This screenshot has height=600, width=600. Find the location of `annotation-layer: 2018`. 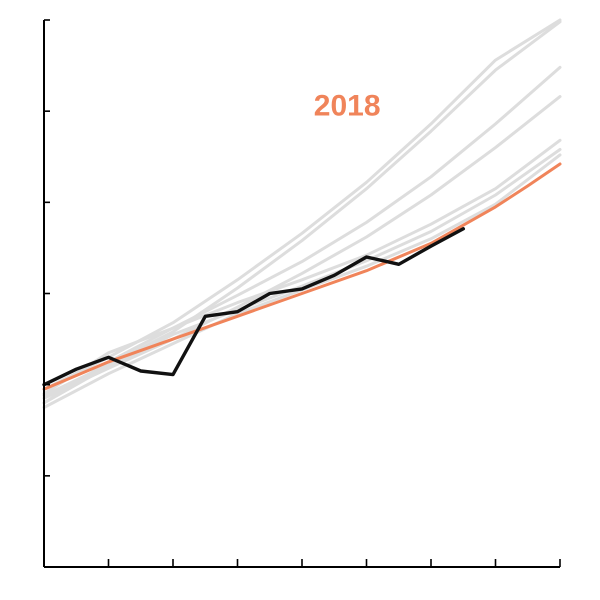

annotation-layer: 2018 is located at coordinates (347, 105).